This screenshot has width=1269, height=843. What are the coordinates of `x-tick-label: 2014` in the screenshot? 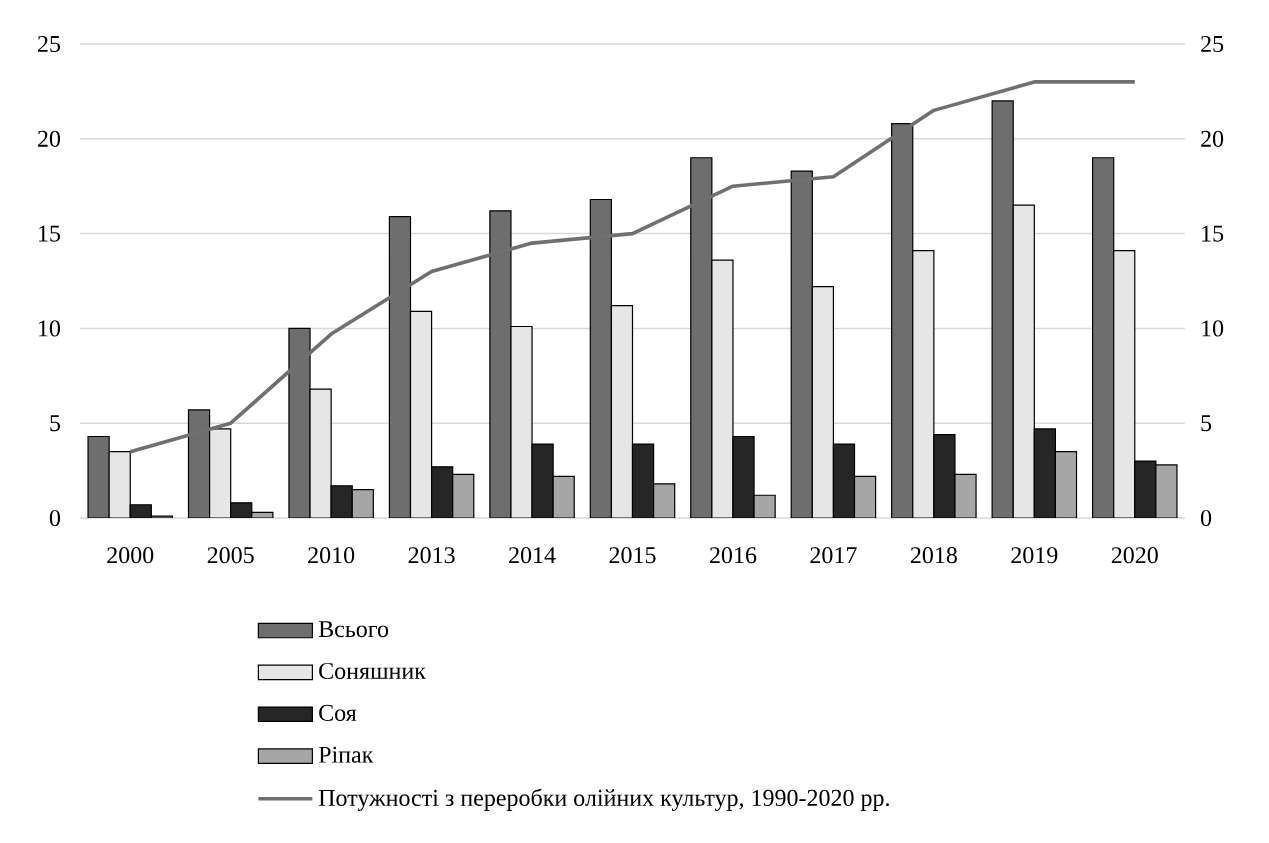 It's located at (532, 555).